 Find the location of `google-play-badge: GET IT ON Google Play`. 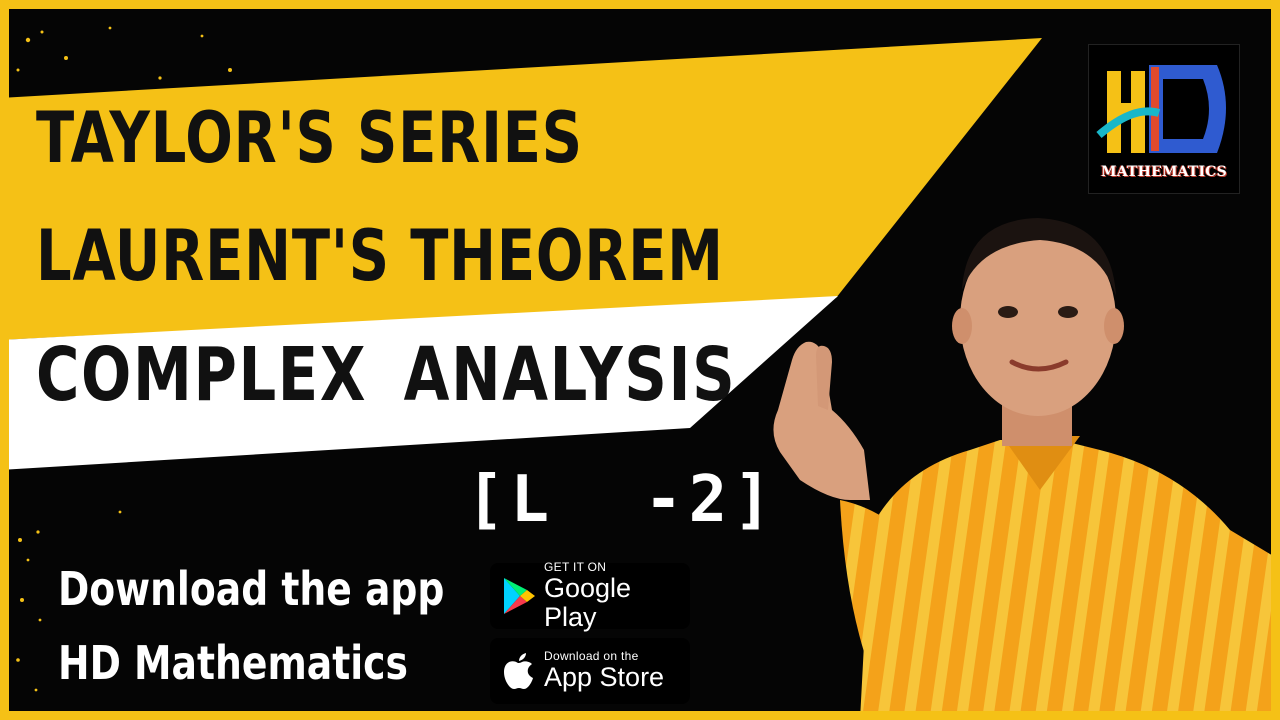

google-play-badge: GET IT ON Google Play is located at coordinates (590, 596).